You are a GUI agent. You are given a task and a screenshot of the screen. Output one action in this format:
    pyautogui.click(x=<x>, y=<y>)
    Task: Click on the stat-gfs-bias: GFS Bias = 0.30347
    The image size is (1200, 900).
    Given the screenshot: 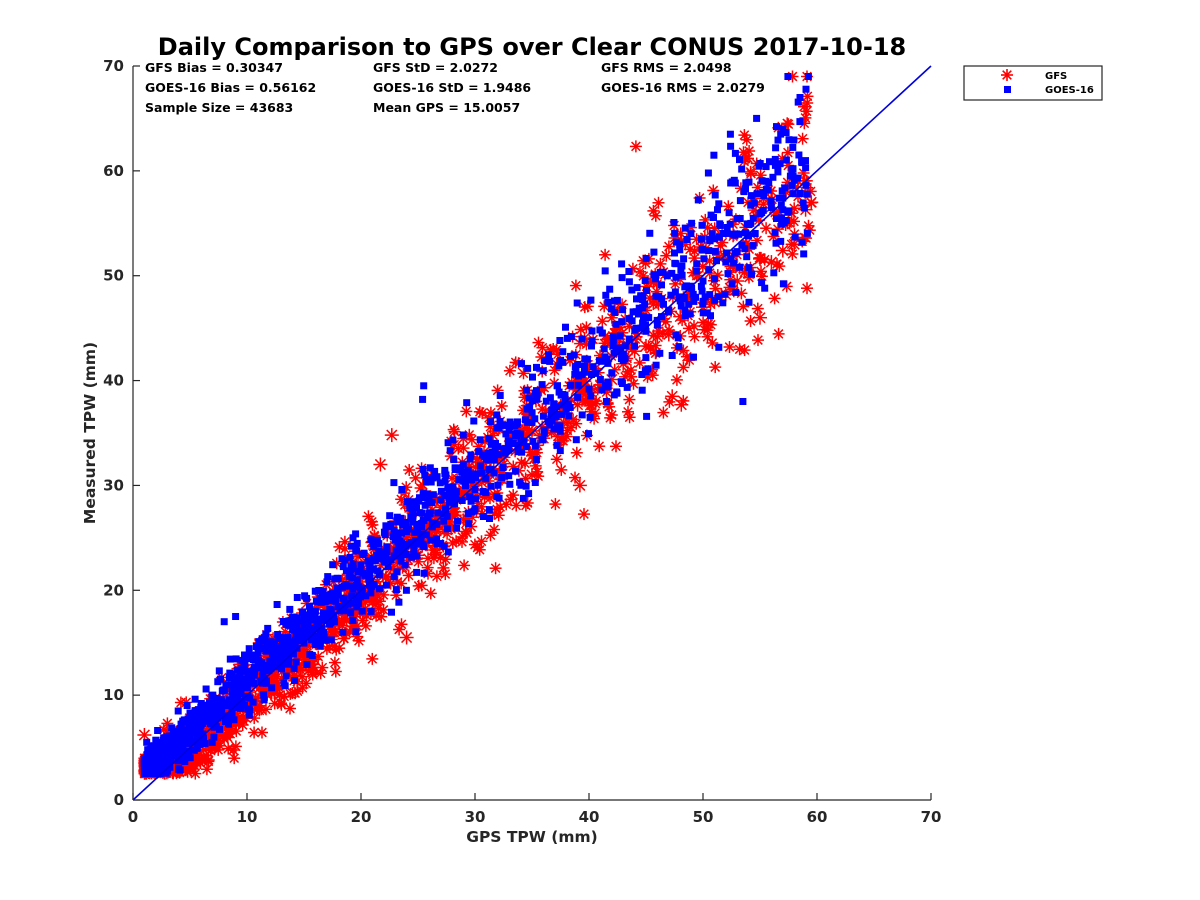 What is the action you would take?
    pyautogui.click(x=214, y=67)
    